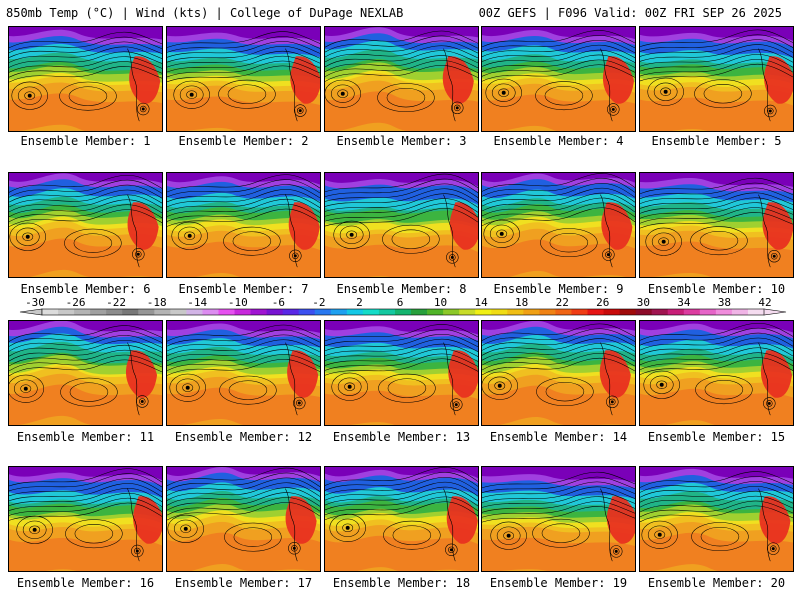 This screenshot has height=600, width=800. I want to click on colorbar-tick-label: 2, so click(359, 302).